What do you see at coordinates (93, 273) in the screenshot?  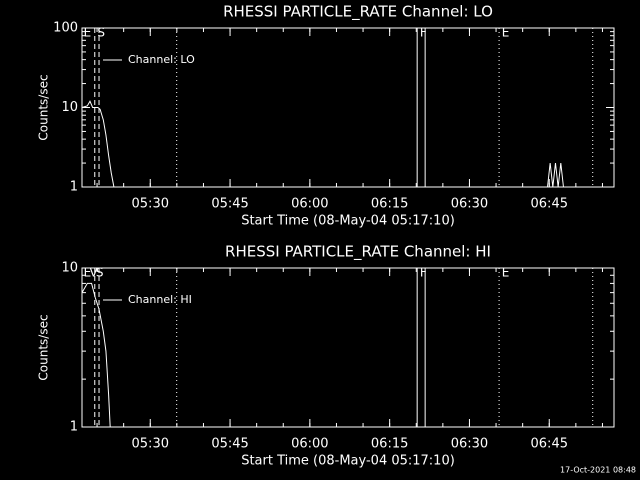 I see `flag-label: V` at bounding box center [93, 273].